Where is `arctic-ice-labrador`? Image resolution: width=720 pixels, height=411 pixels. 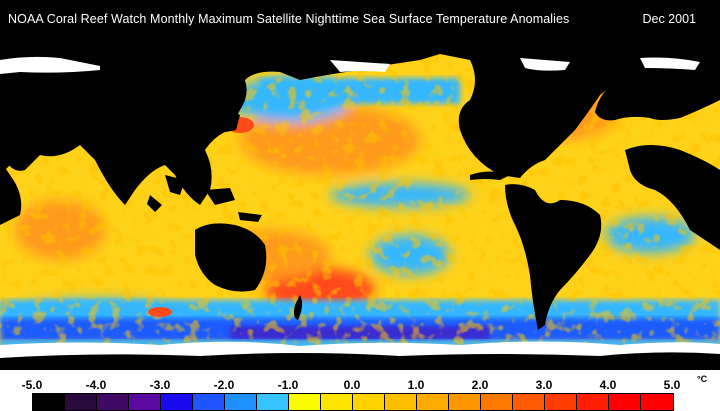 arctic-ice-labrador is located at coordinates (545, 64).